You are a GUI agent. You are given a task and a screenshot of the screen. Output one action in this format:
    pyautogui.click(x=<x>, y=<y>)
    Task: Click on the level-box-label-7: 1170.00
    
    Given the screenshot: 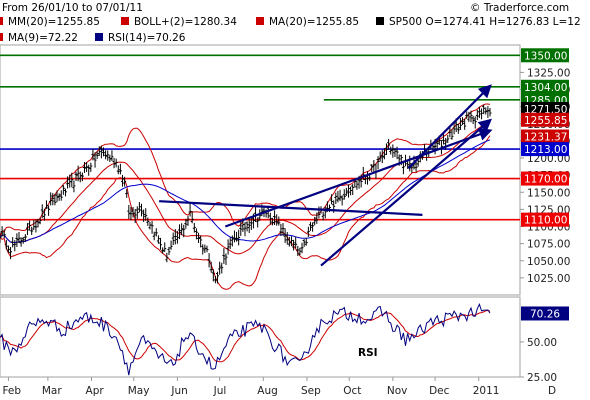 What is the action you would take?
    pyautogui.click(x=545, y=180)
    